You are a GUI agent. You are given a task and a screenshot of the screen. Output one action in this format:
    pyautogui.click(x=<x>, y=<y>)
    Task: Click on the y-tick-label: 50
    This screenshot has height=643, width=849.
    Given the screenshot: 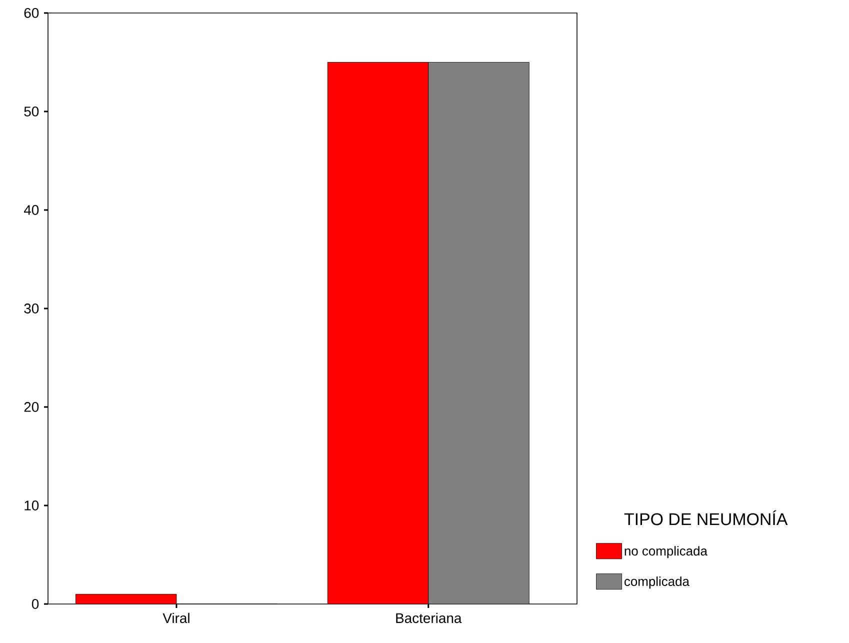 What is the action you would take?
    pyautogui.click(x=31, y=111)
    